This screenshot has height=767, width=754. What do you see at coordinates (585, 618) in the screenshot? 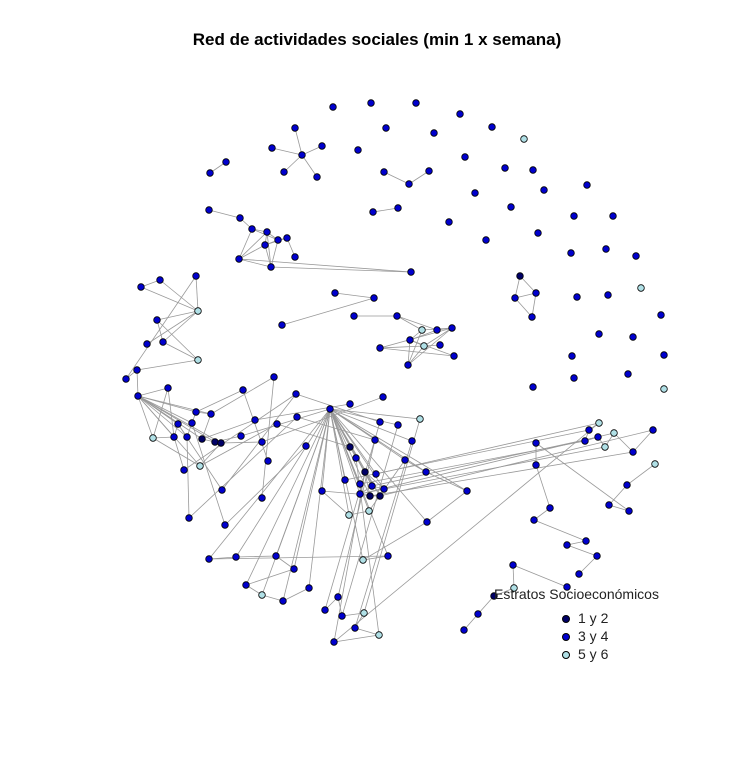
I see `legend-item-1: 1 y 2` at bounding box center [585, 618].